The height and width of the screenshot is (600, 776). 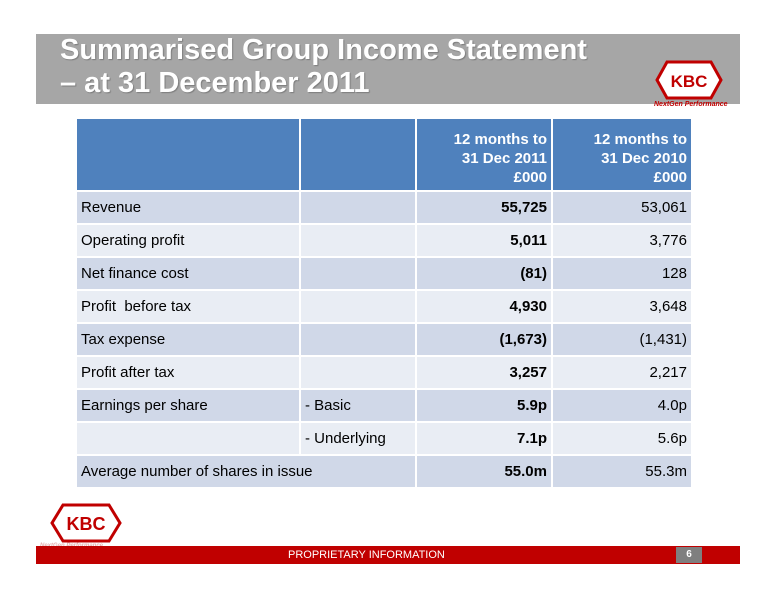 I want to click on table-row-eps-basic: Earnings per share - Basic 5.9p 4.0p, so click(x=384, y=405).